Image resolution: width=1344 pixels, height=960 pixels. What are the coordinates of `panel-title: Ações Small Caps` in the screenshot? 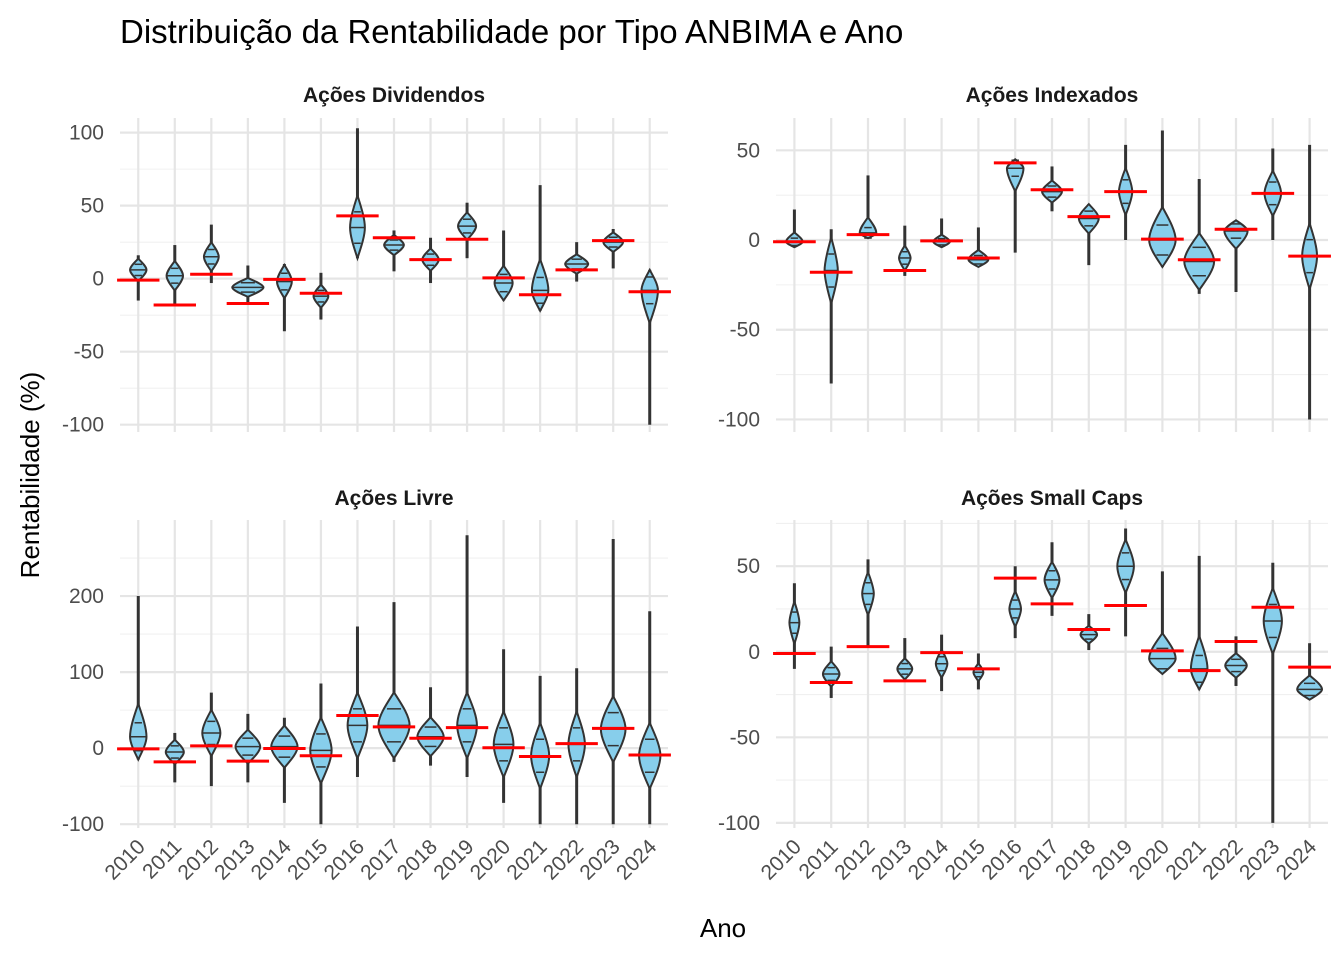 It's located at (1052, 498).